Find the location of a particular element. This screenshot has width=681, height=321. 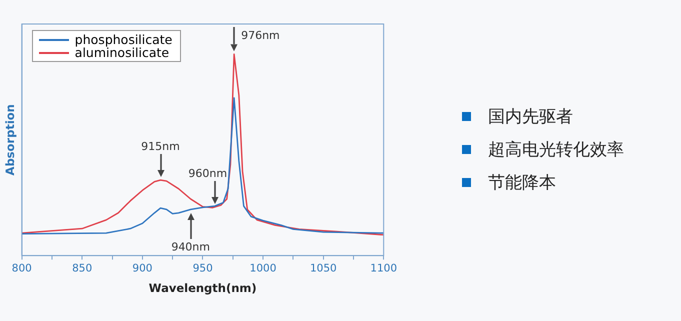

text: 超高电光转化效率 is located at coordinates (556, 150).